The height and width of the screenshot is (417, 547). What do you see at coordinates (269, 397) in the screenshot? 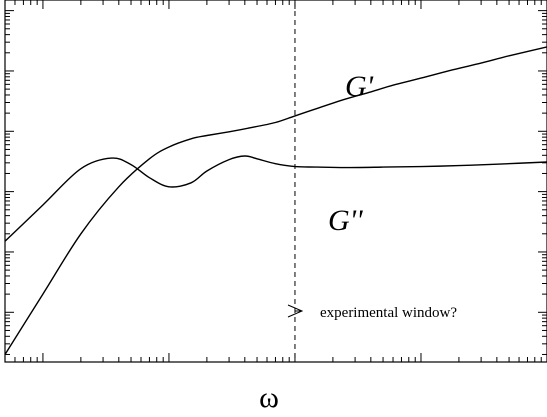
I see `x-axis-label: ω` at bounding box center [269, 397].